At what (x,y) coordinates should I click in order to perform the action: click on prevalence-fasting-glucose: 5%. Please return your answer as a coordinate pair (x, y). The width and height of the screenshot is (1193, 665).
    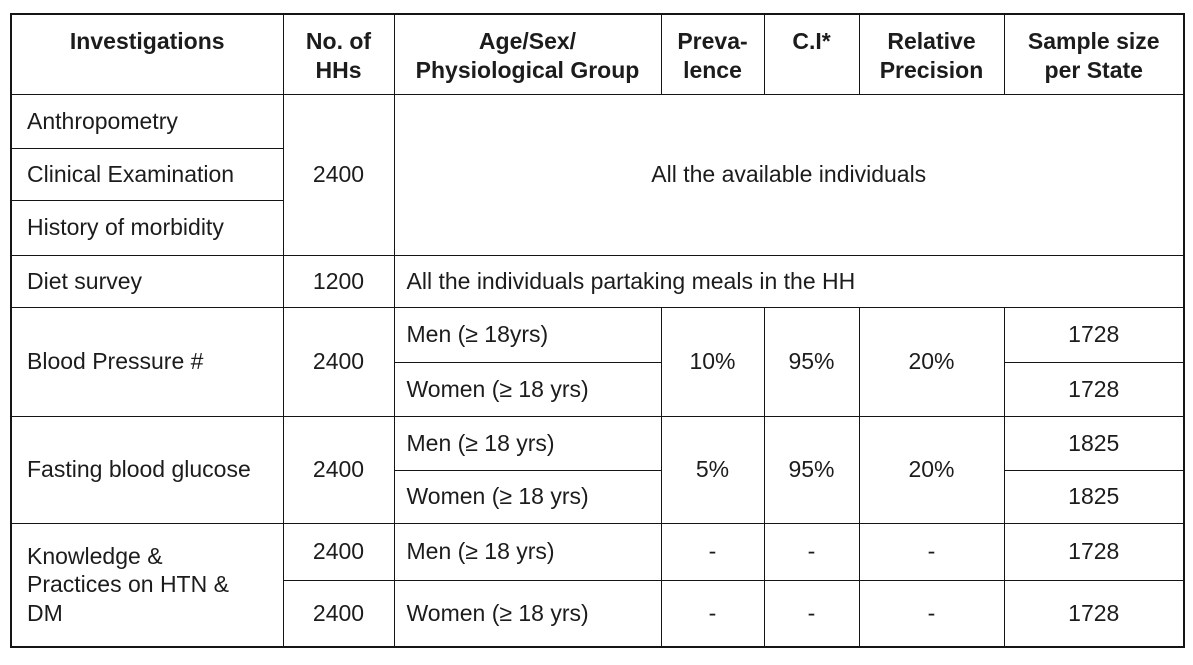
    Looking at the image, I should click on (712, 469).